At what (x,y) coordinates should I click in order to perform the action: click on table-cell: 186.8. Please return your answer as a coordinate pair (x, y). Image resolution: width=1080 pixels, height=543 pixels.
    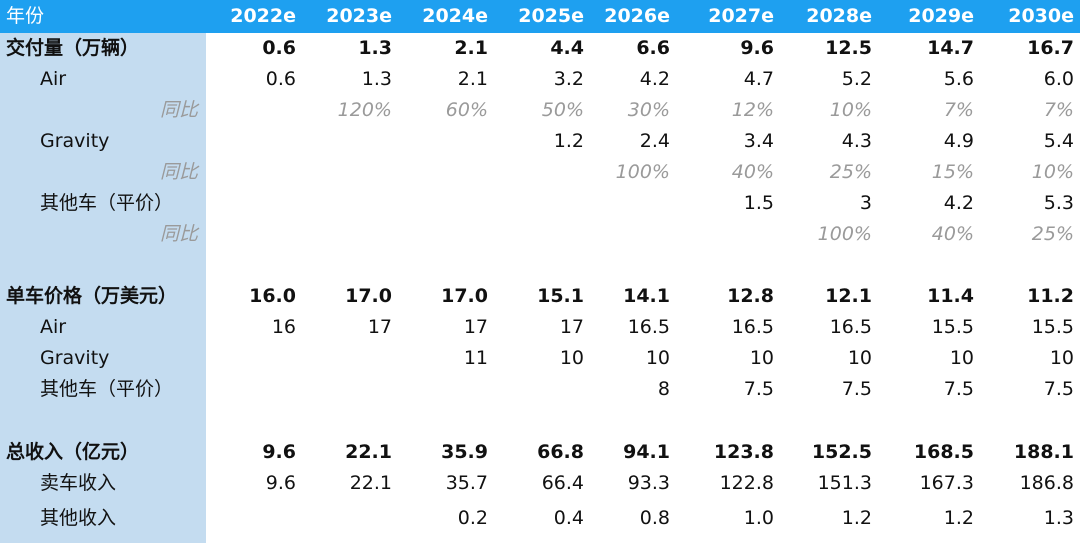
    Looking at the image, I should click on (1046, 483).